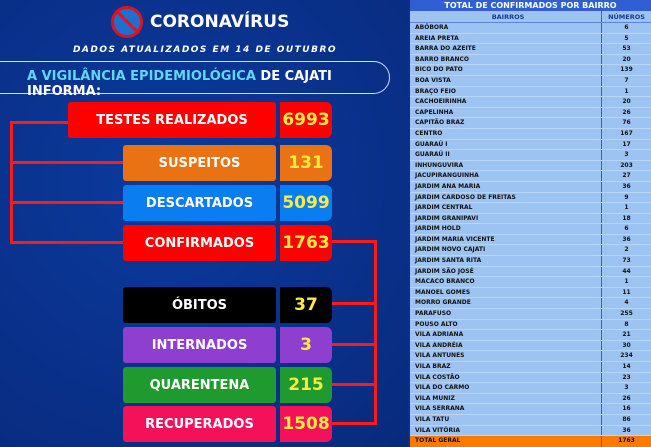 The image size is (651, 447). What do you see at coordinates (506, 271) in the screenshot?
I see `bairro-name: JARDIM SÃO JOSÉ` at bounding box center [506, 271].